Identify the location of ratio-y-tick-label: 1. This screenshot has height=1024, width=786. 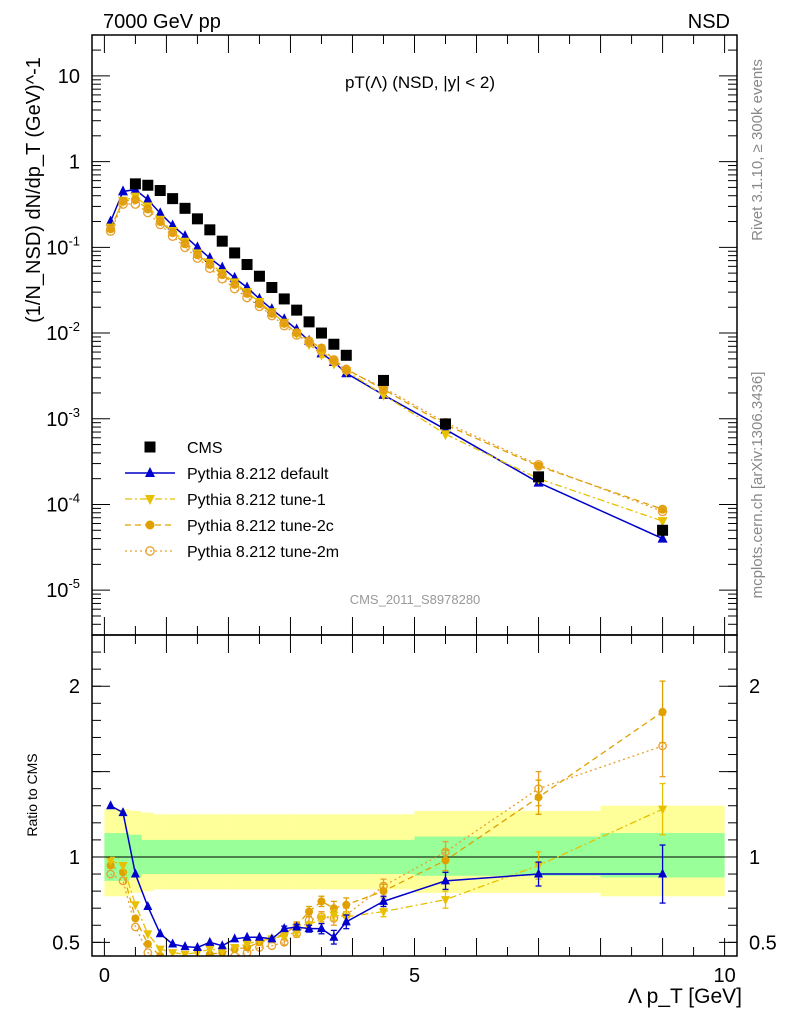
(74, 858).